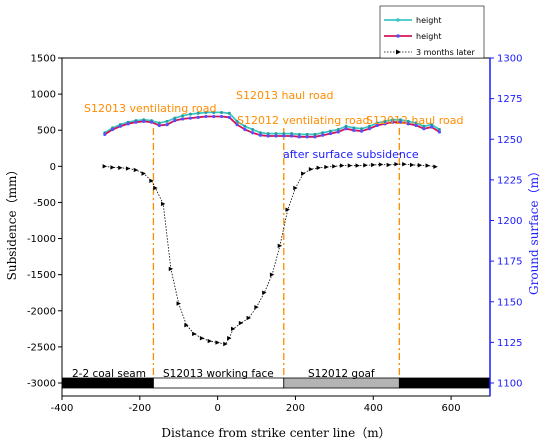 The height and width of the screenshot is (448, 550). I want to click on y2-axis-label: Ground surface（m）, so click(534, 230).